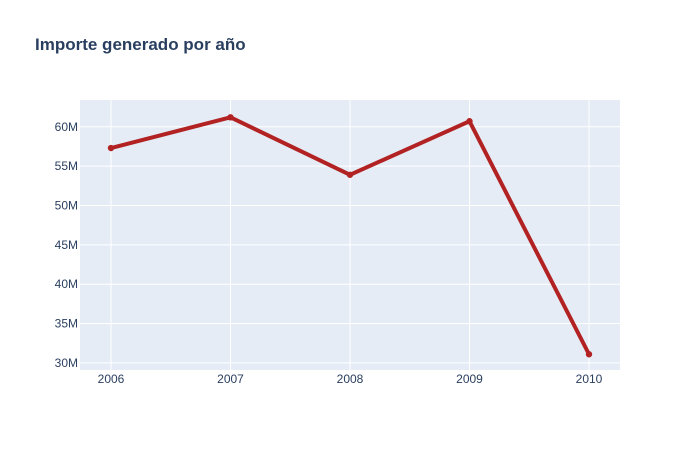 The height and width of the screenshot is (450, 700). What do you see at coordinates (230, 379) in the screenshot?
I see `x-tick-label: 2007` at bounding box center [230, 379].